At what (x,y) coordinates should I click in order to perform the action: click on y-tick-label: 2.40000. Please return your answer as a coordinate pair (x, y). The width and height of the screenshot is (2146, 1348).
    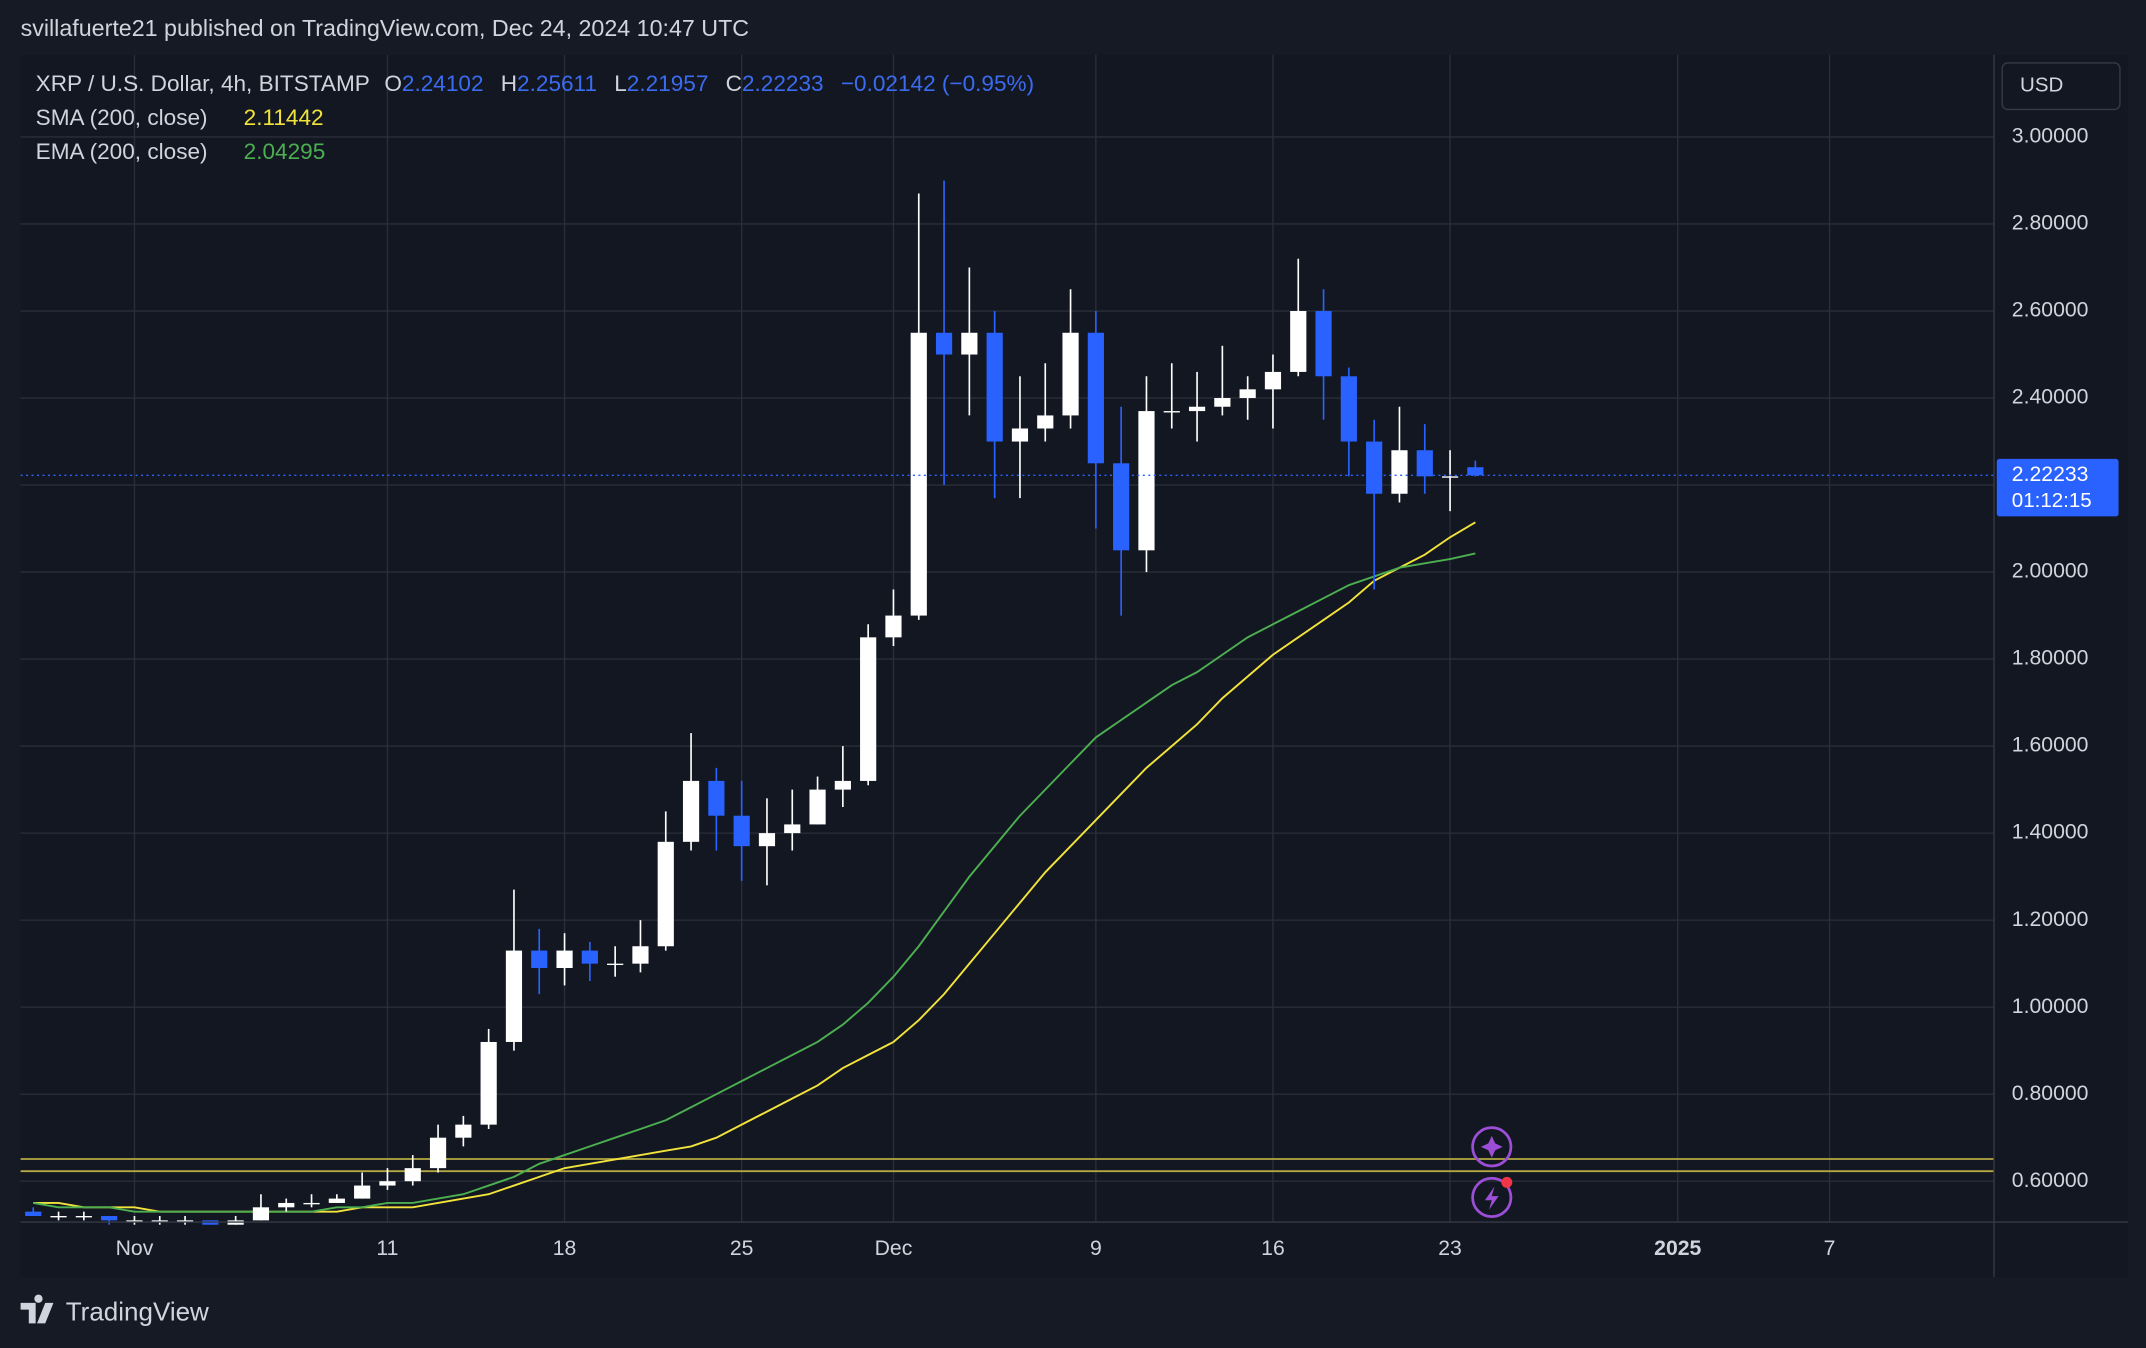
    Looking at the image, I should click on (2050, 397).